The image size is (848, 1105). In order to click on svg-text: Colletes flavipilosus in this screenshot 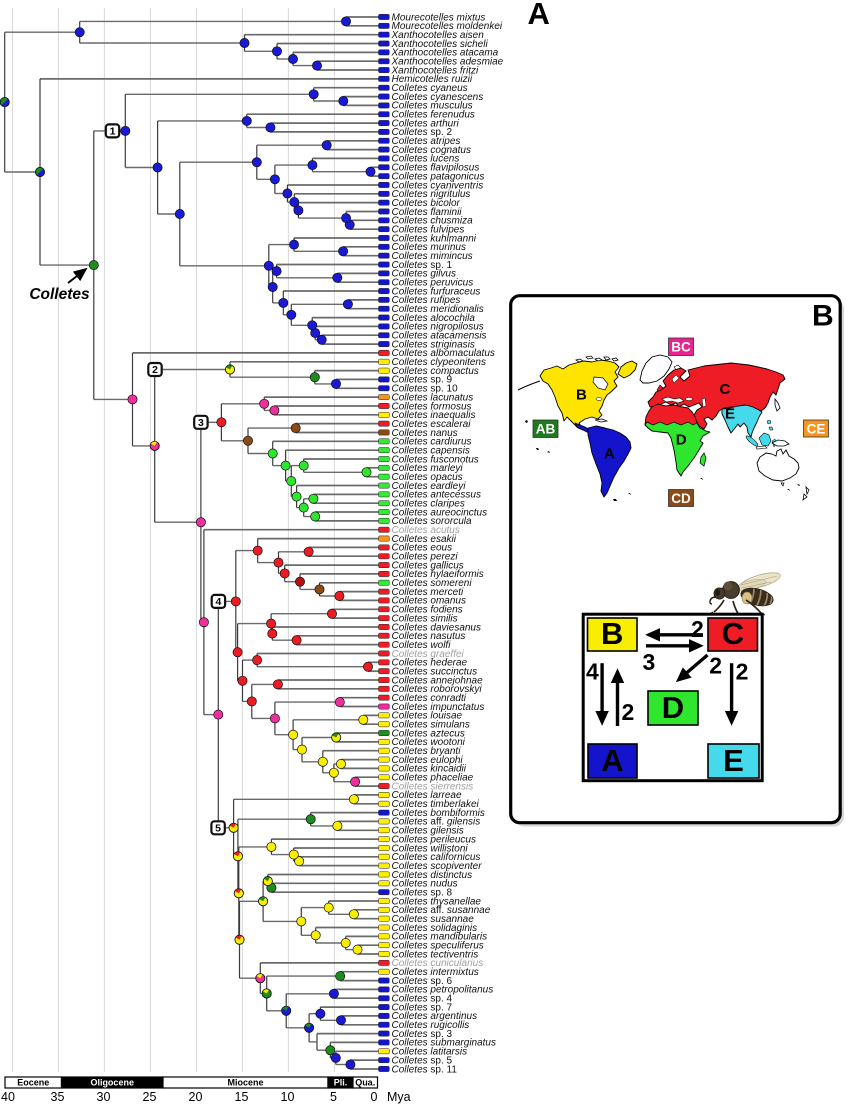, I will do `click(436, 168)`.